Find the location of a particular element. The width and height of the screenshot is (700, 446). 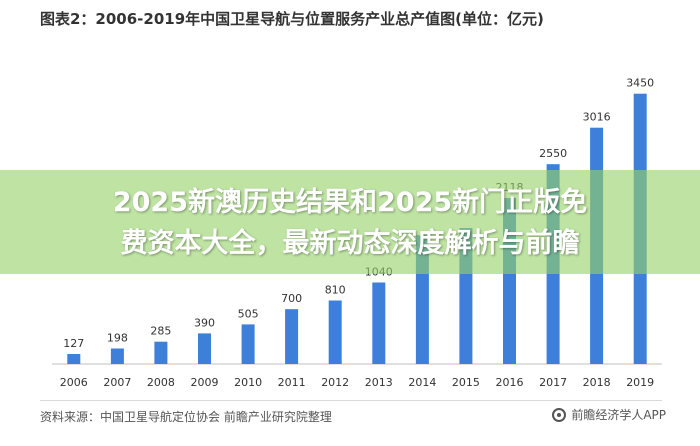

bar-2008 is located at coordinates (161, 352).